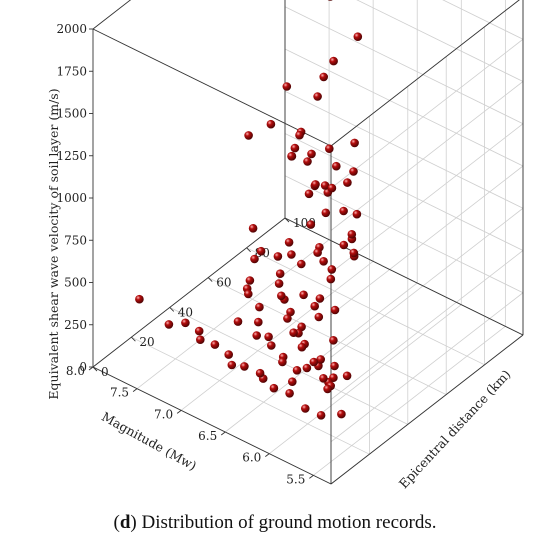  I want to click on caption-letter: d, so click(125, 522).